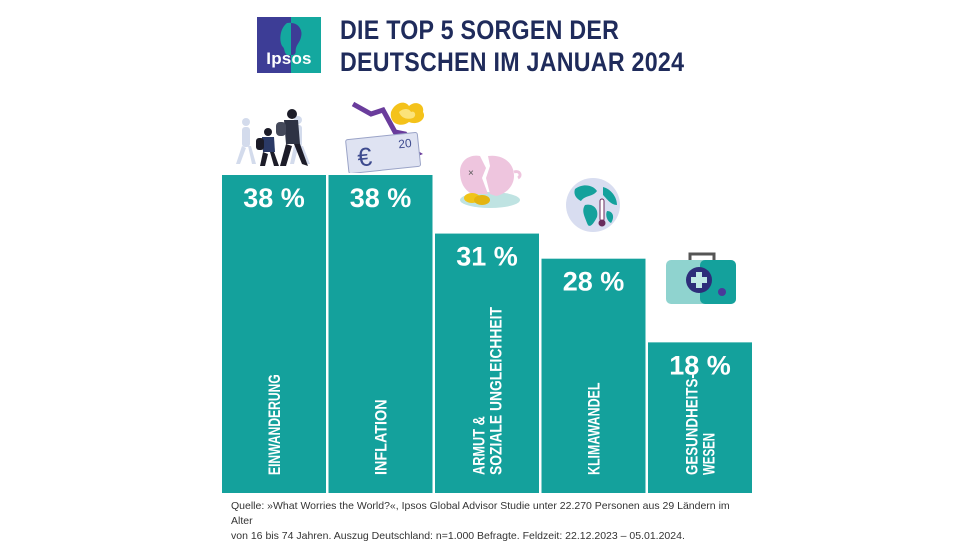 This screenshot has height=544, width=960. I want to click on first-aid-kit-icon, so click(701, 278).